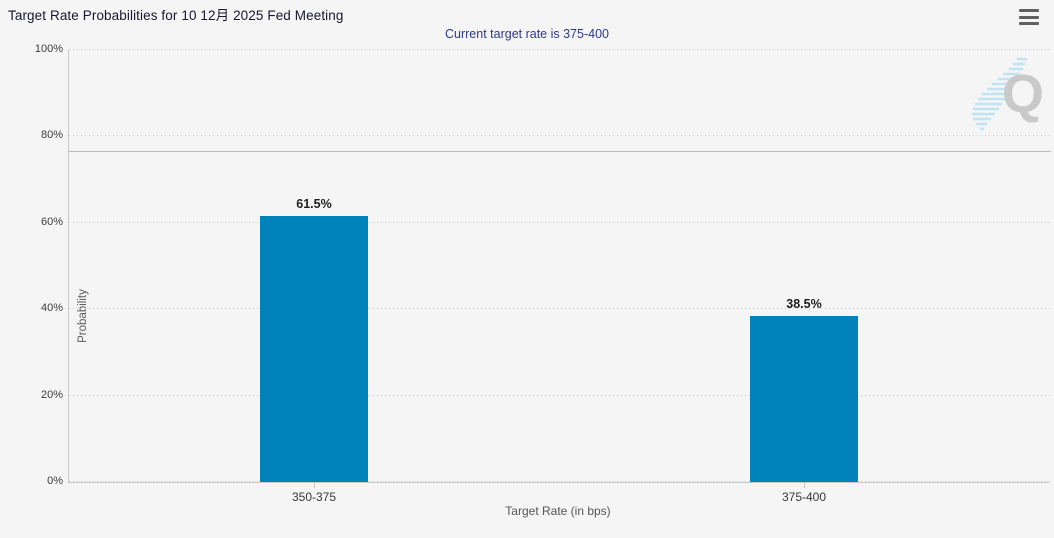 The height and width of the screenshot is (538, 1054). I want to click on reference-line, so click(560, 152).